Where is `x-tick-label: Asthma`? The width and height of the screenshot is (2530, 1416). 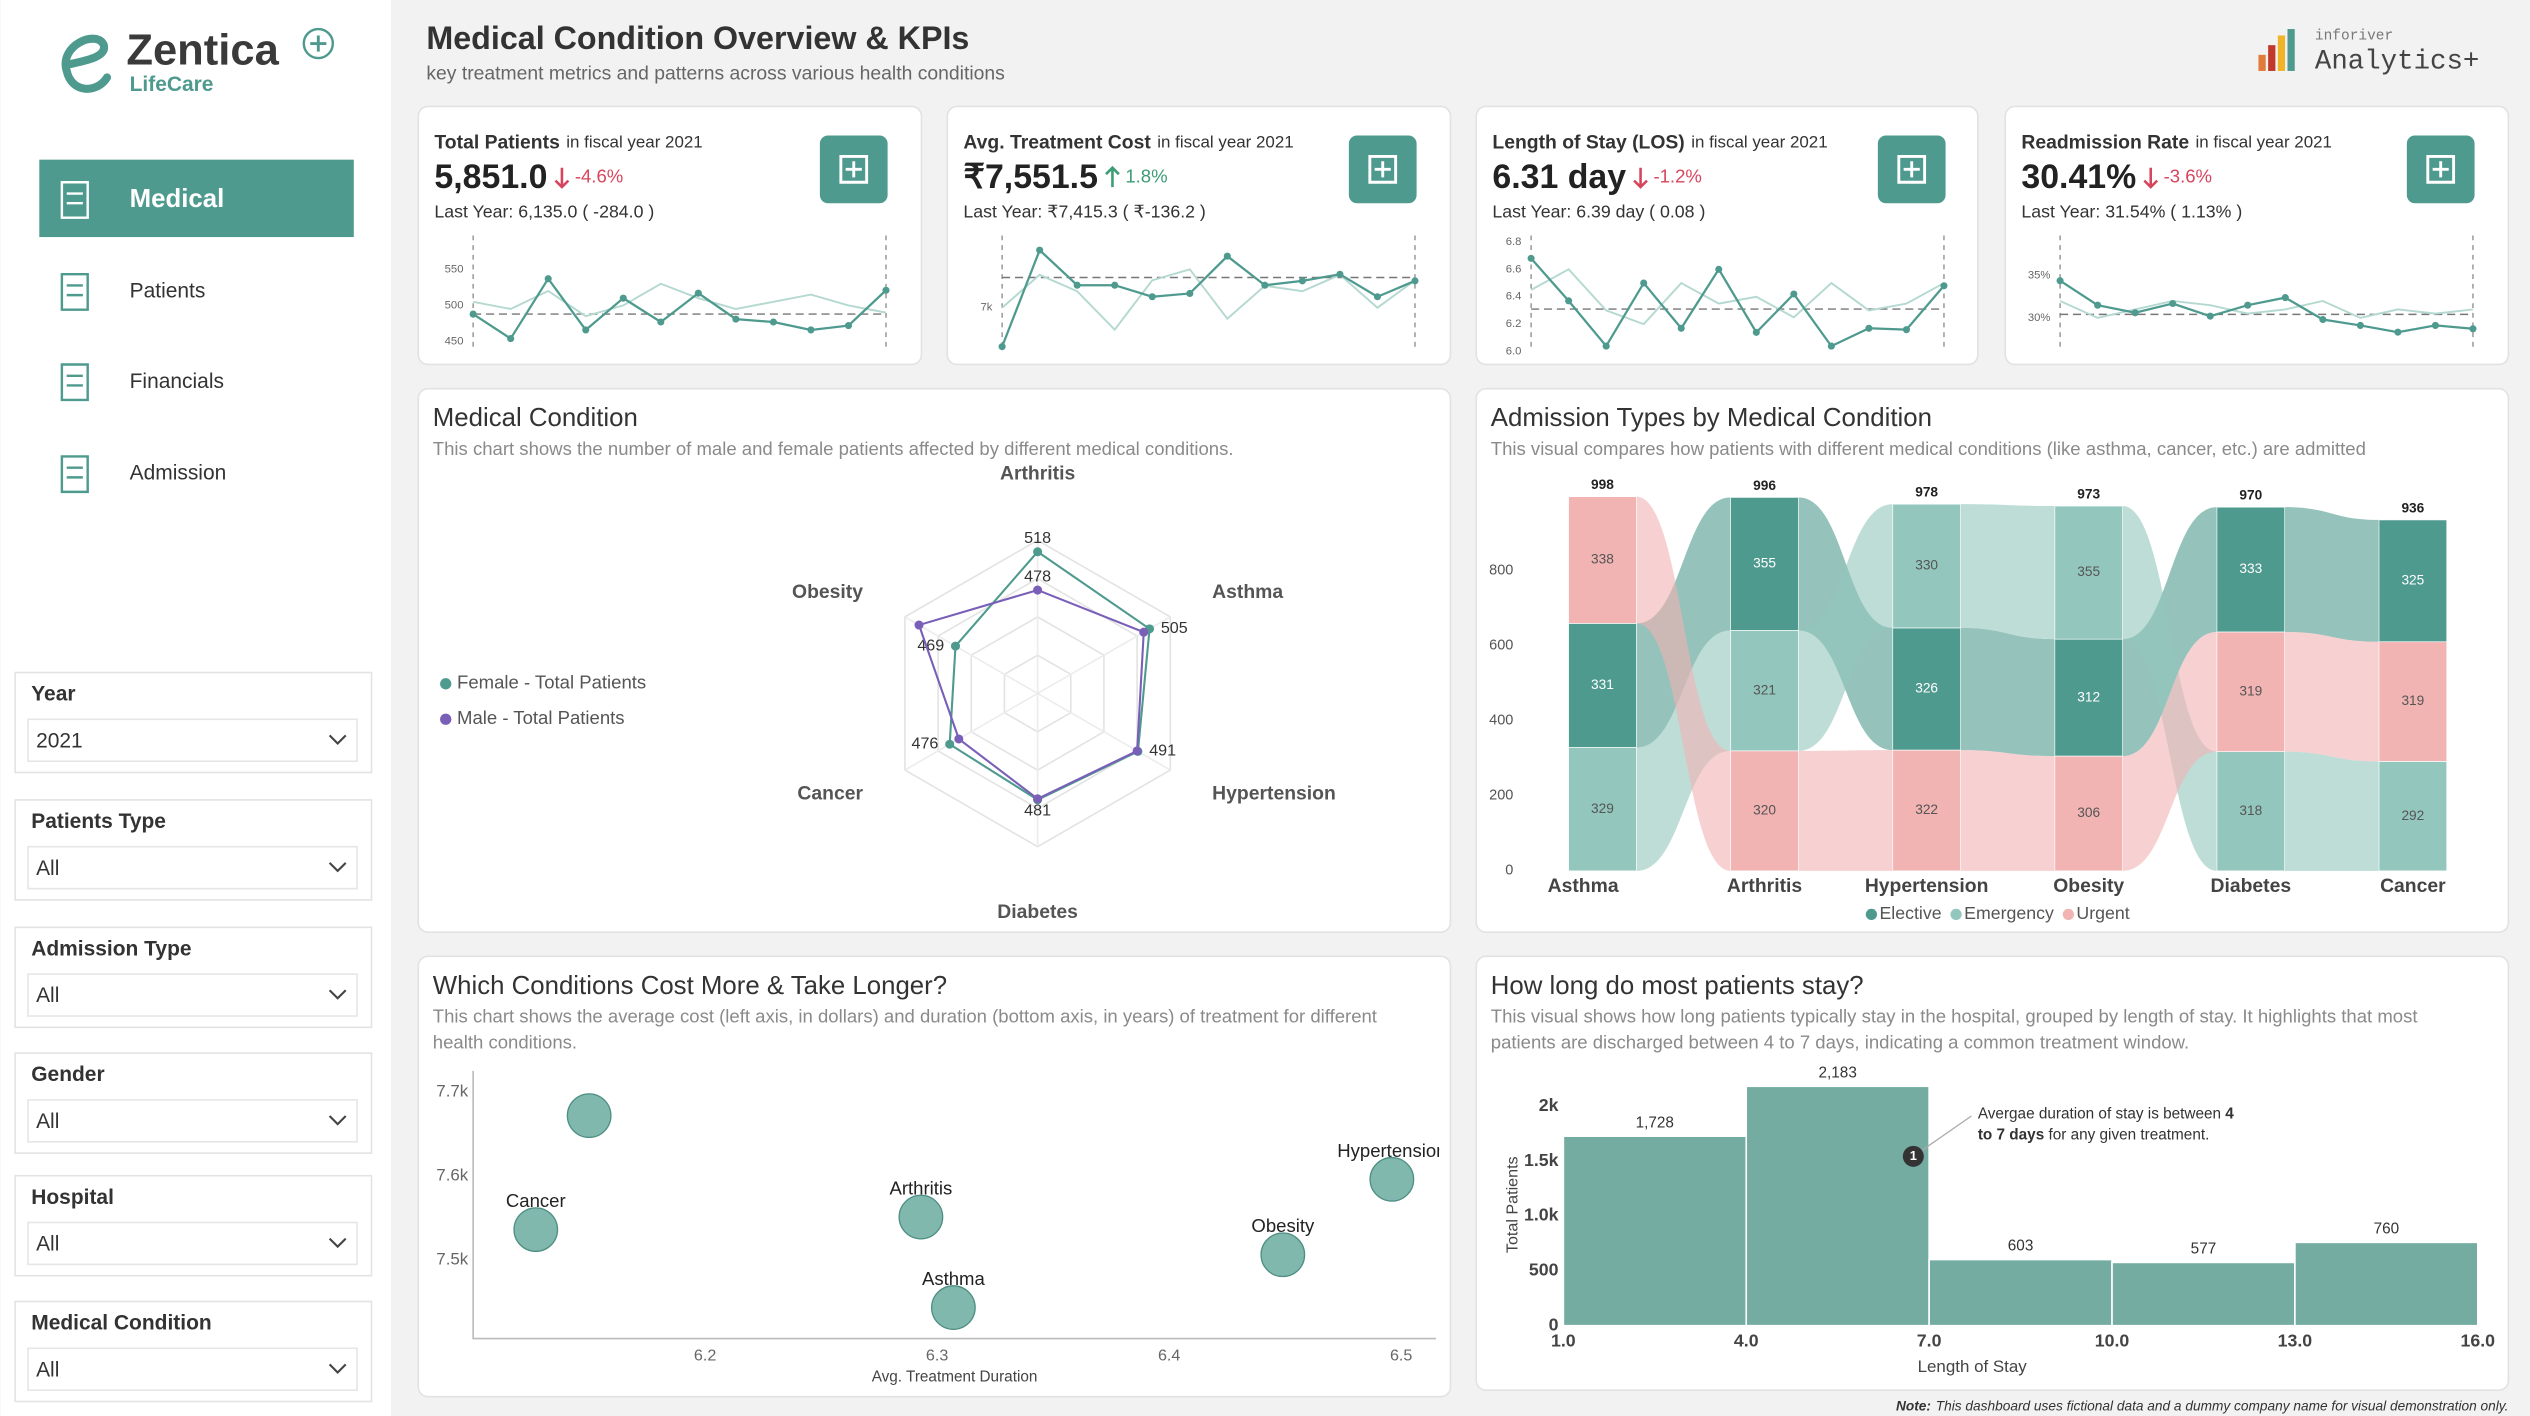 x-tick-label: Asthma is located at coordinates (1583, 886).